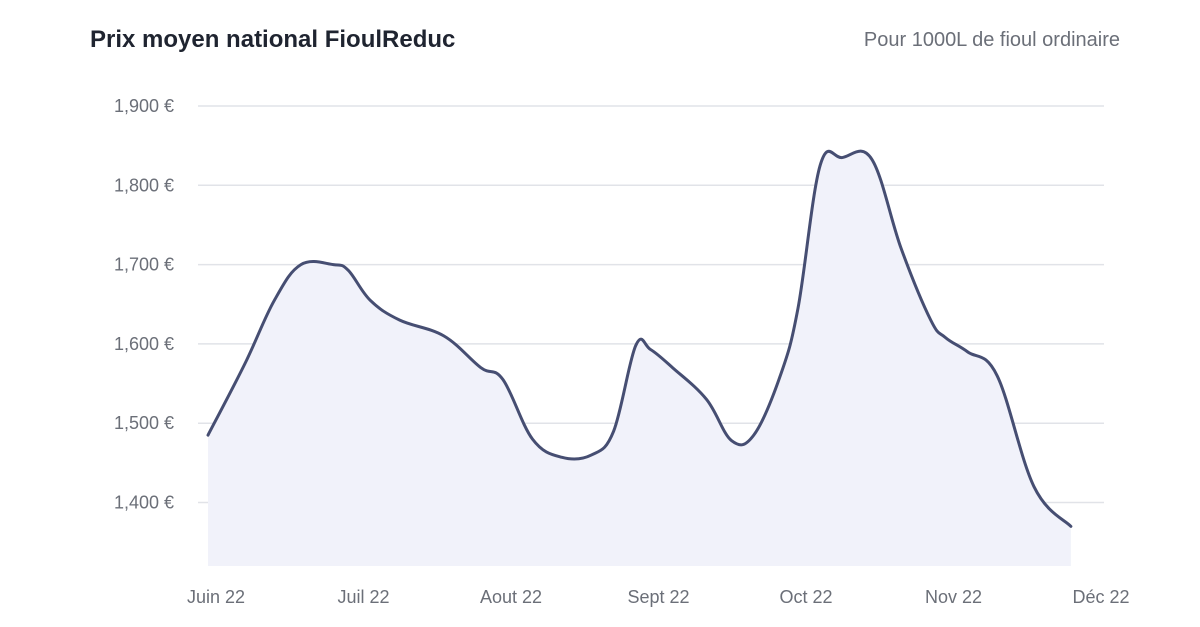 The width and height of the screenshot is (1200, 627). What do you see at coordinates (144, 344) in the screenshot?
I see `y-tick-label: 1,600 €` at bounding box center [144, 344].